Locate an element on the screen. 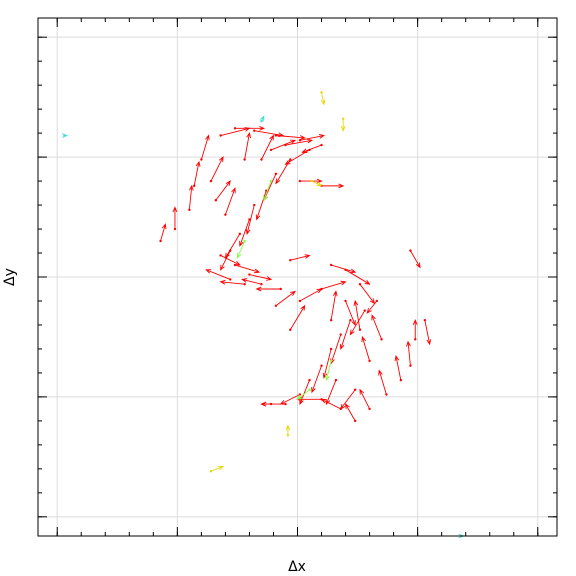  x-axis-label: Δx is located at coordinates (297, 567).